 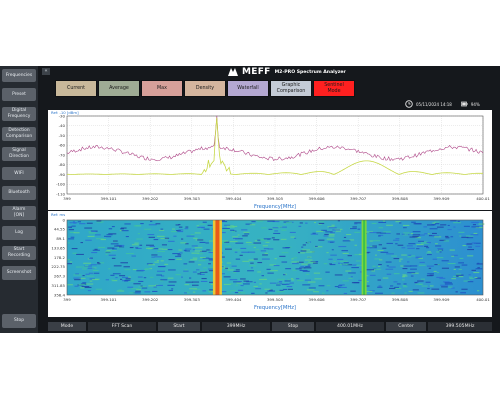 What do you see at coordinates (122, 326) in the screenshot?
I see `mode-value: FFT Scan` at bounding box center [122, 326].